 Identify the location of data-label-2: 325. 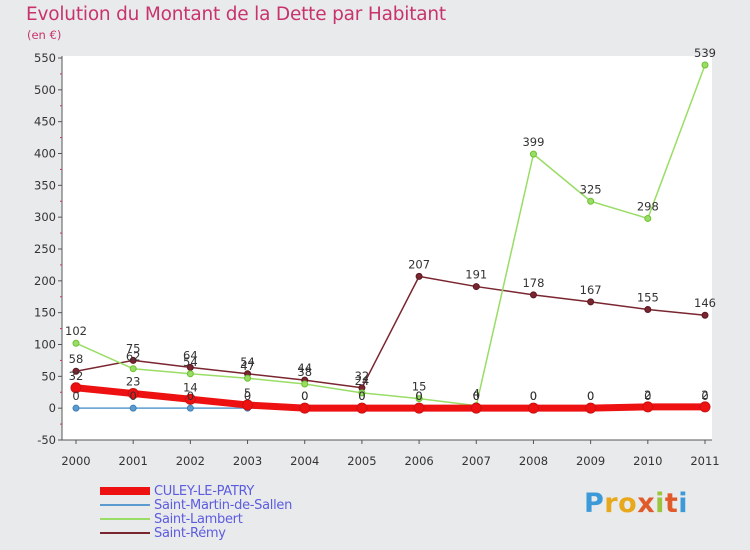
(591, 189).